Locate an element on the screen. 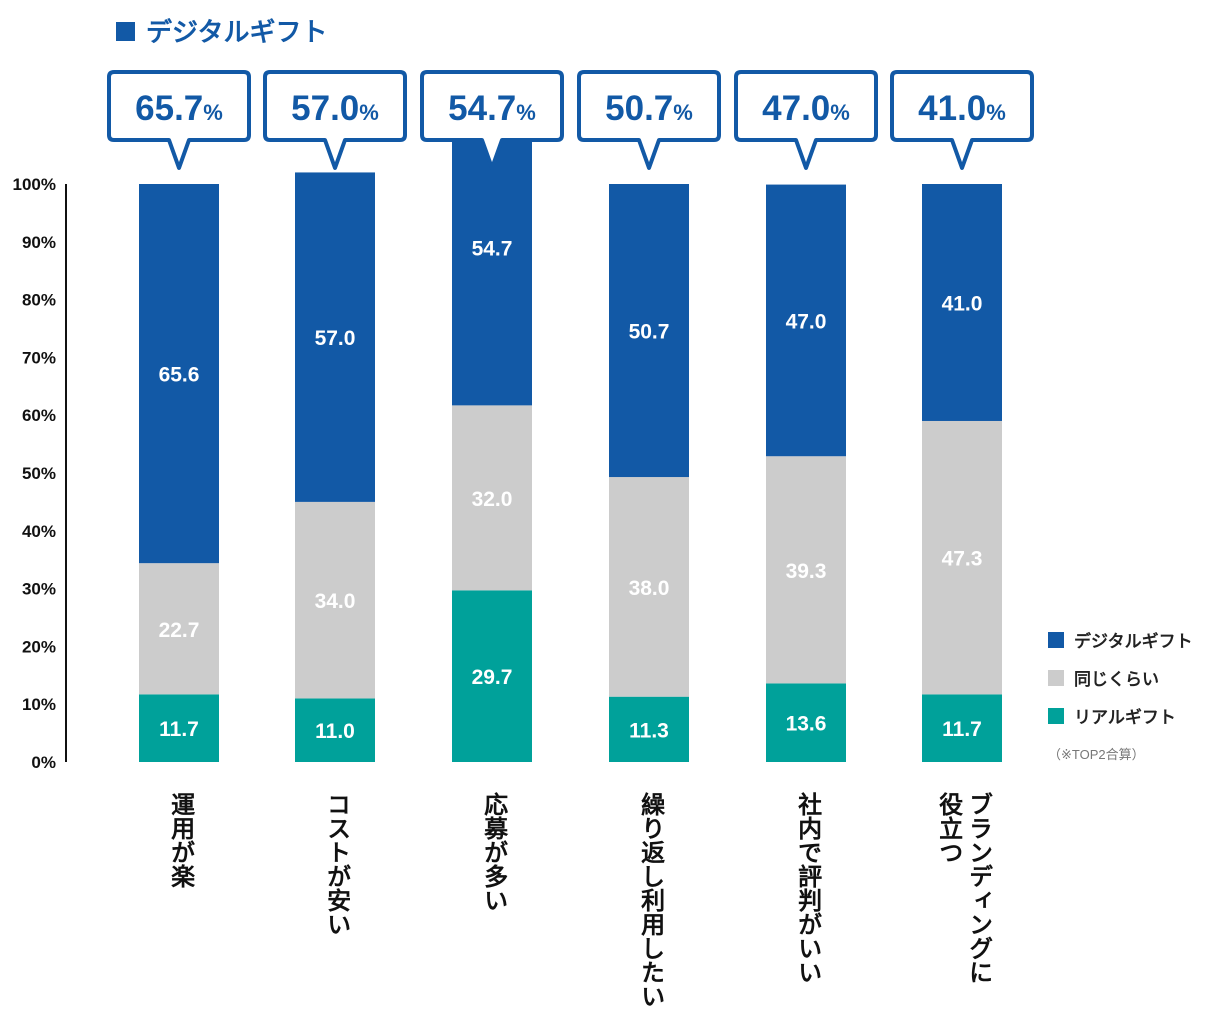 Image resolution: width=1210 pixels, height=1026 pixels. bar-value-label: 32.0 is located at coordinates (492, 499).